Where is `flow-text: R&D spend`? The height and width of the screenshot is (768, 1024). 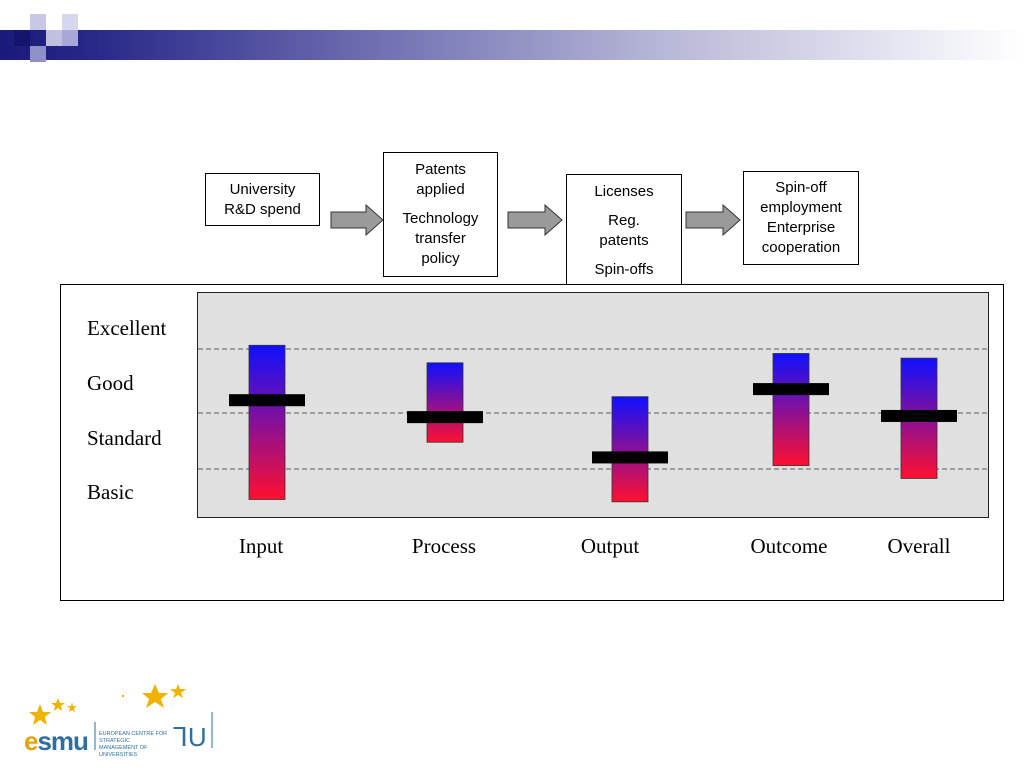 flow-text: R&D spend is located at coordinates (262, 209).